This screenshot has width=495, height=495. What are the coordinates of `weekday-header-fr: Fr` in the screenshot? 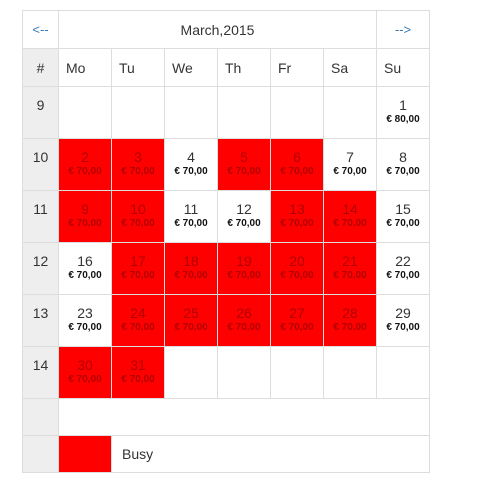 It's located at (297, 67).